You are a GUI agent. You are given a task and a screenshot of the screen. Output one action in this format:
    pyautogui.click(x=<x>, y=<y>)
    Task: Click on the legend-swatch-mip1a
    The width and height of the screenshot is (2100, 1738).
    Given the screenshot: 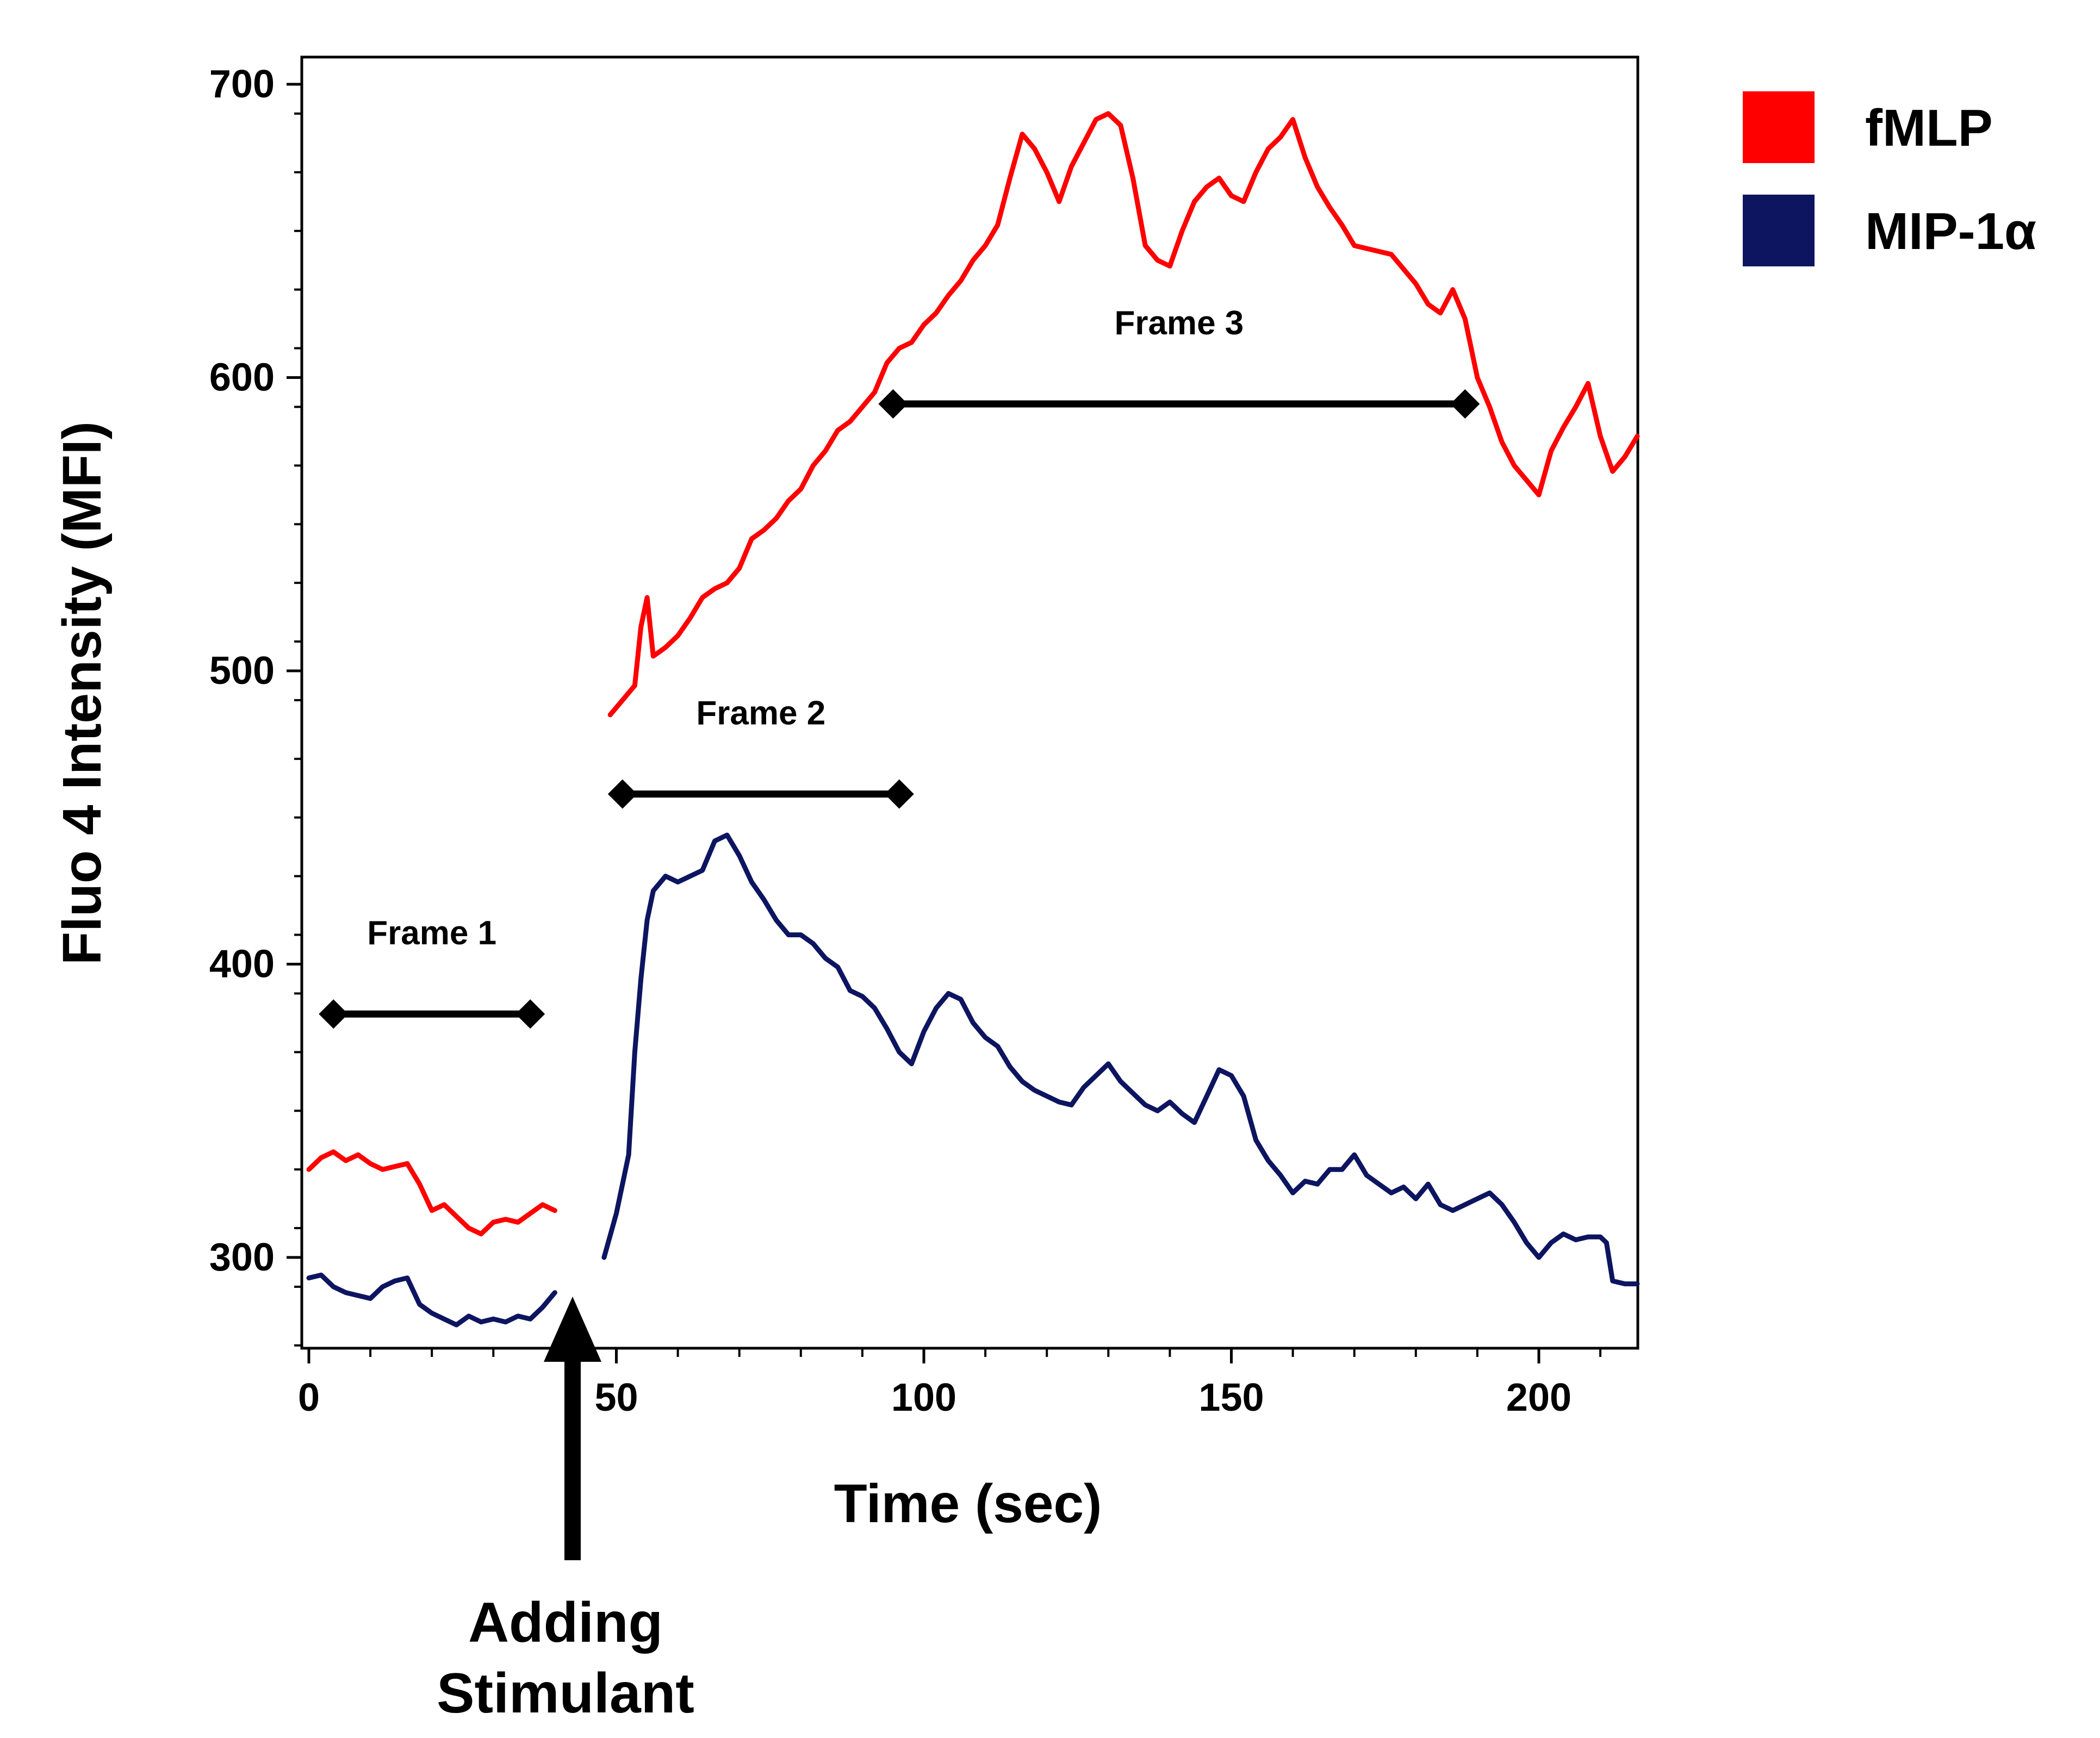 What is the action you would take?
    pyautogui.click(x=1779, y=230)
    